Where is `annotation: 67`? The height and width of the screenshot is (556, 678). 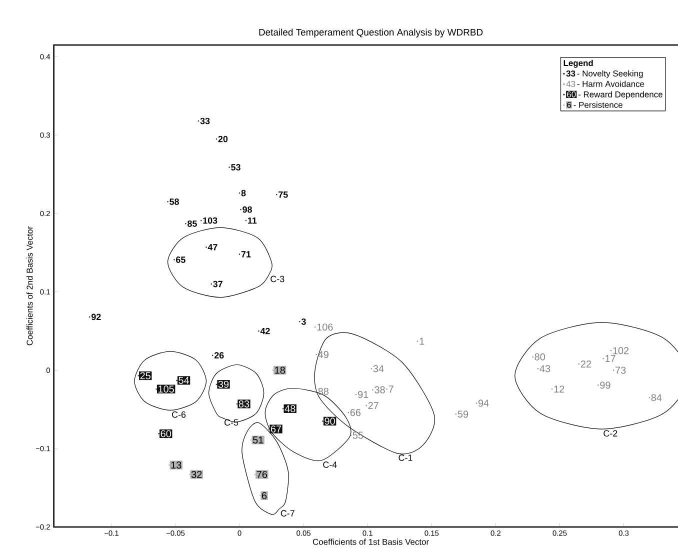 annotation: 67 is located at coordinates (276, 429).